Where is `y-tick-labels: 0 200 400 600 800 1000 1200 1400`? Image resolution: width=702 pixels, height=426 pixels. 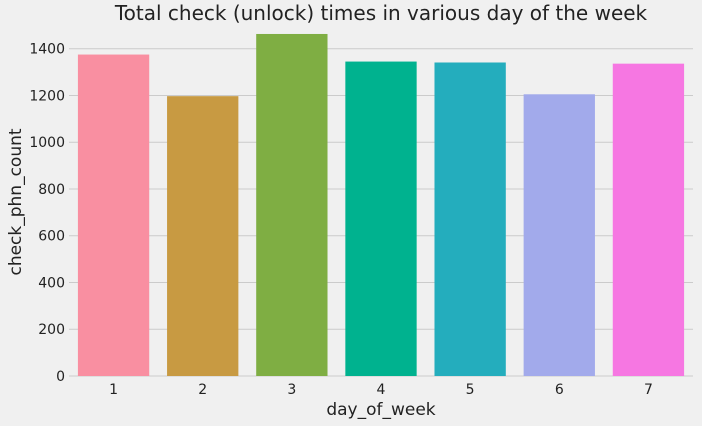
y-tick-labels: 0 200 400 600 800 1000 1200 1400 is located at coordinates (47, 213).